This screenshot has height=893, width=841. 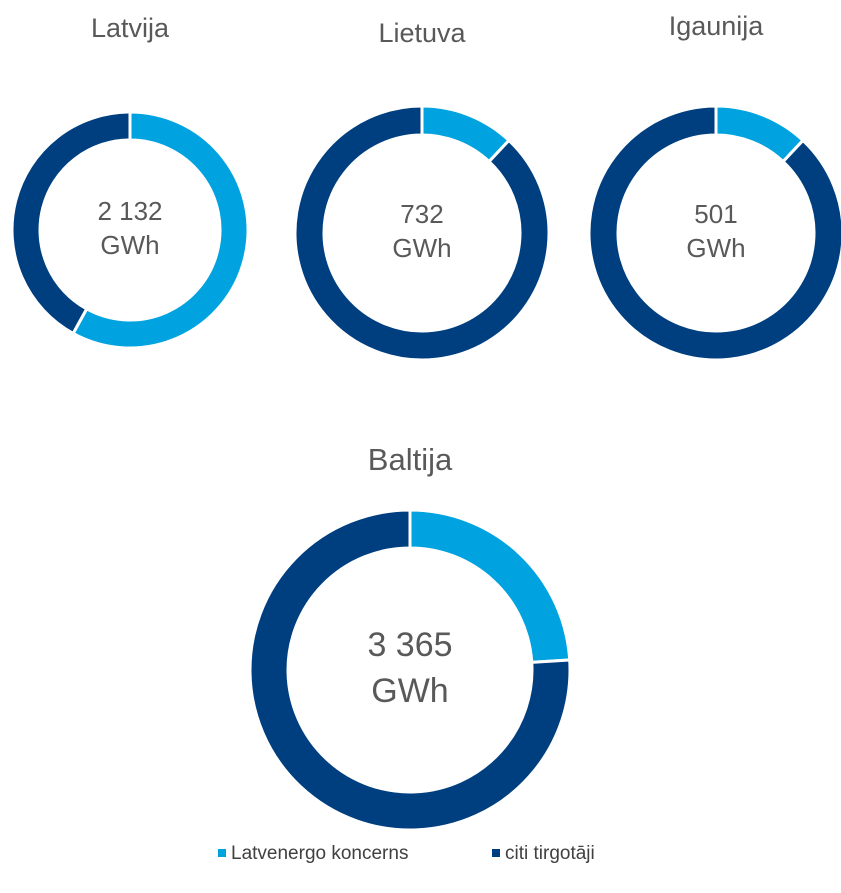 I want to click on legend-label: Latvenergo koncerns, so click(x=319, y=853).